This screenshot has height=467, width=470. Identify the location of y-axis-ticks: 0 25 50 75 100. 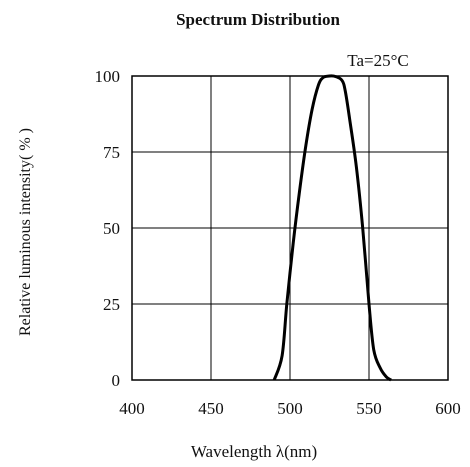
(108, 228).